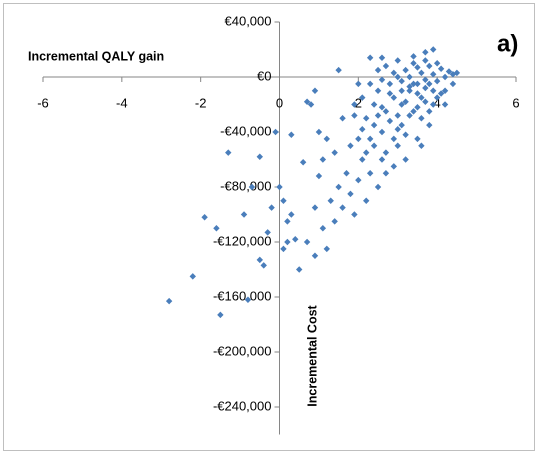 This screenshot has height=459, width=538. What do you see at coordinates (437, 102) in the screenshot?
I see `x-tick-label: 4` at bounding box center [437, 102].